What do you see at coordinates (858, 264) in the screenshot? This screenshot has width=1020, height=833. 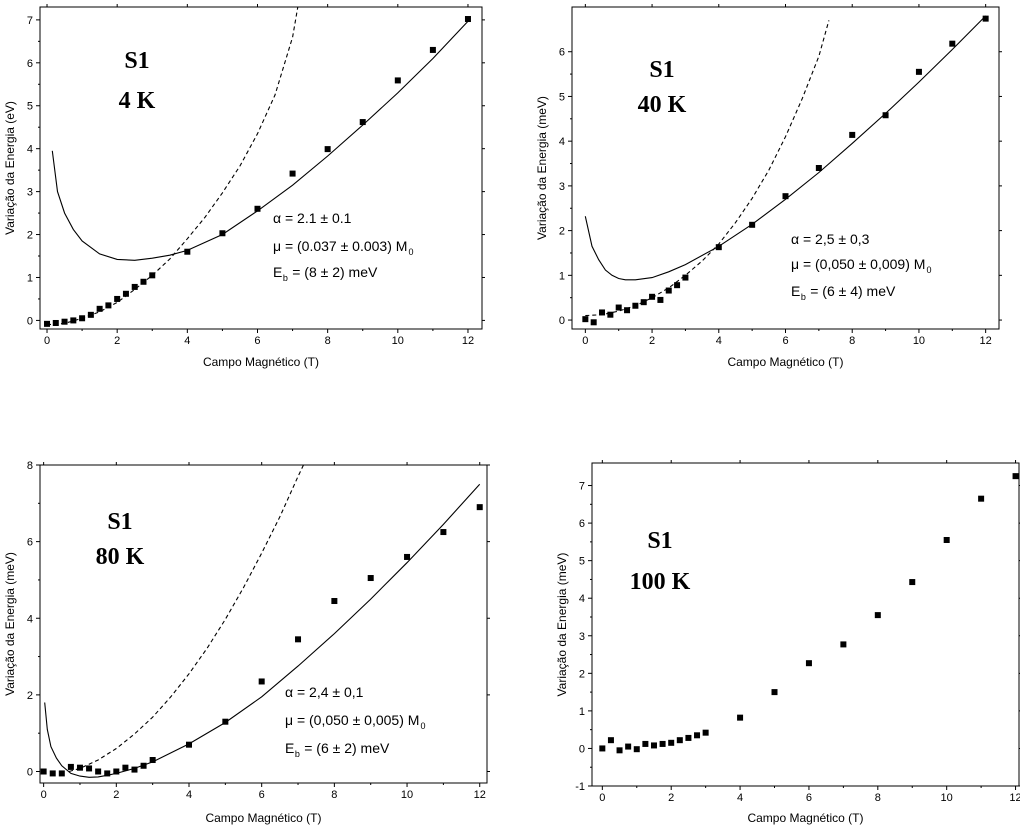 I see `fit-parameter-2: μ = (0,050 ± 0,009) M` at bounding box center [858, 264].